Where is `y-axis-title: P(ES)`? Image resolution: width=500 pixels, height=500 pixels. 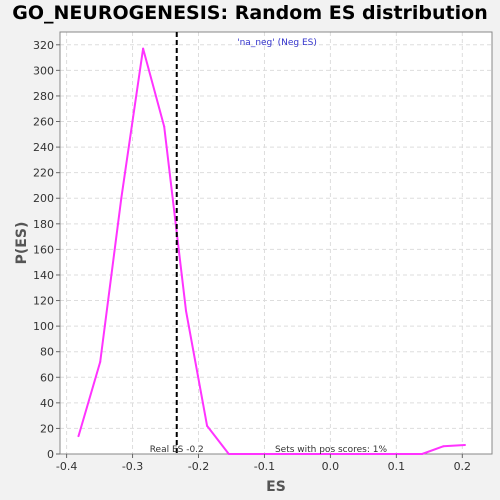
y-axis-title: P(ES) is located at coordinates (22, 243).